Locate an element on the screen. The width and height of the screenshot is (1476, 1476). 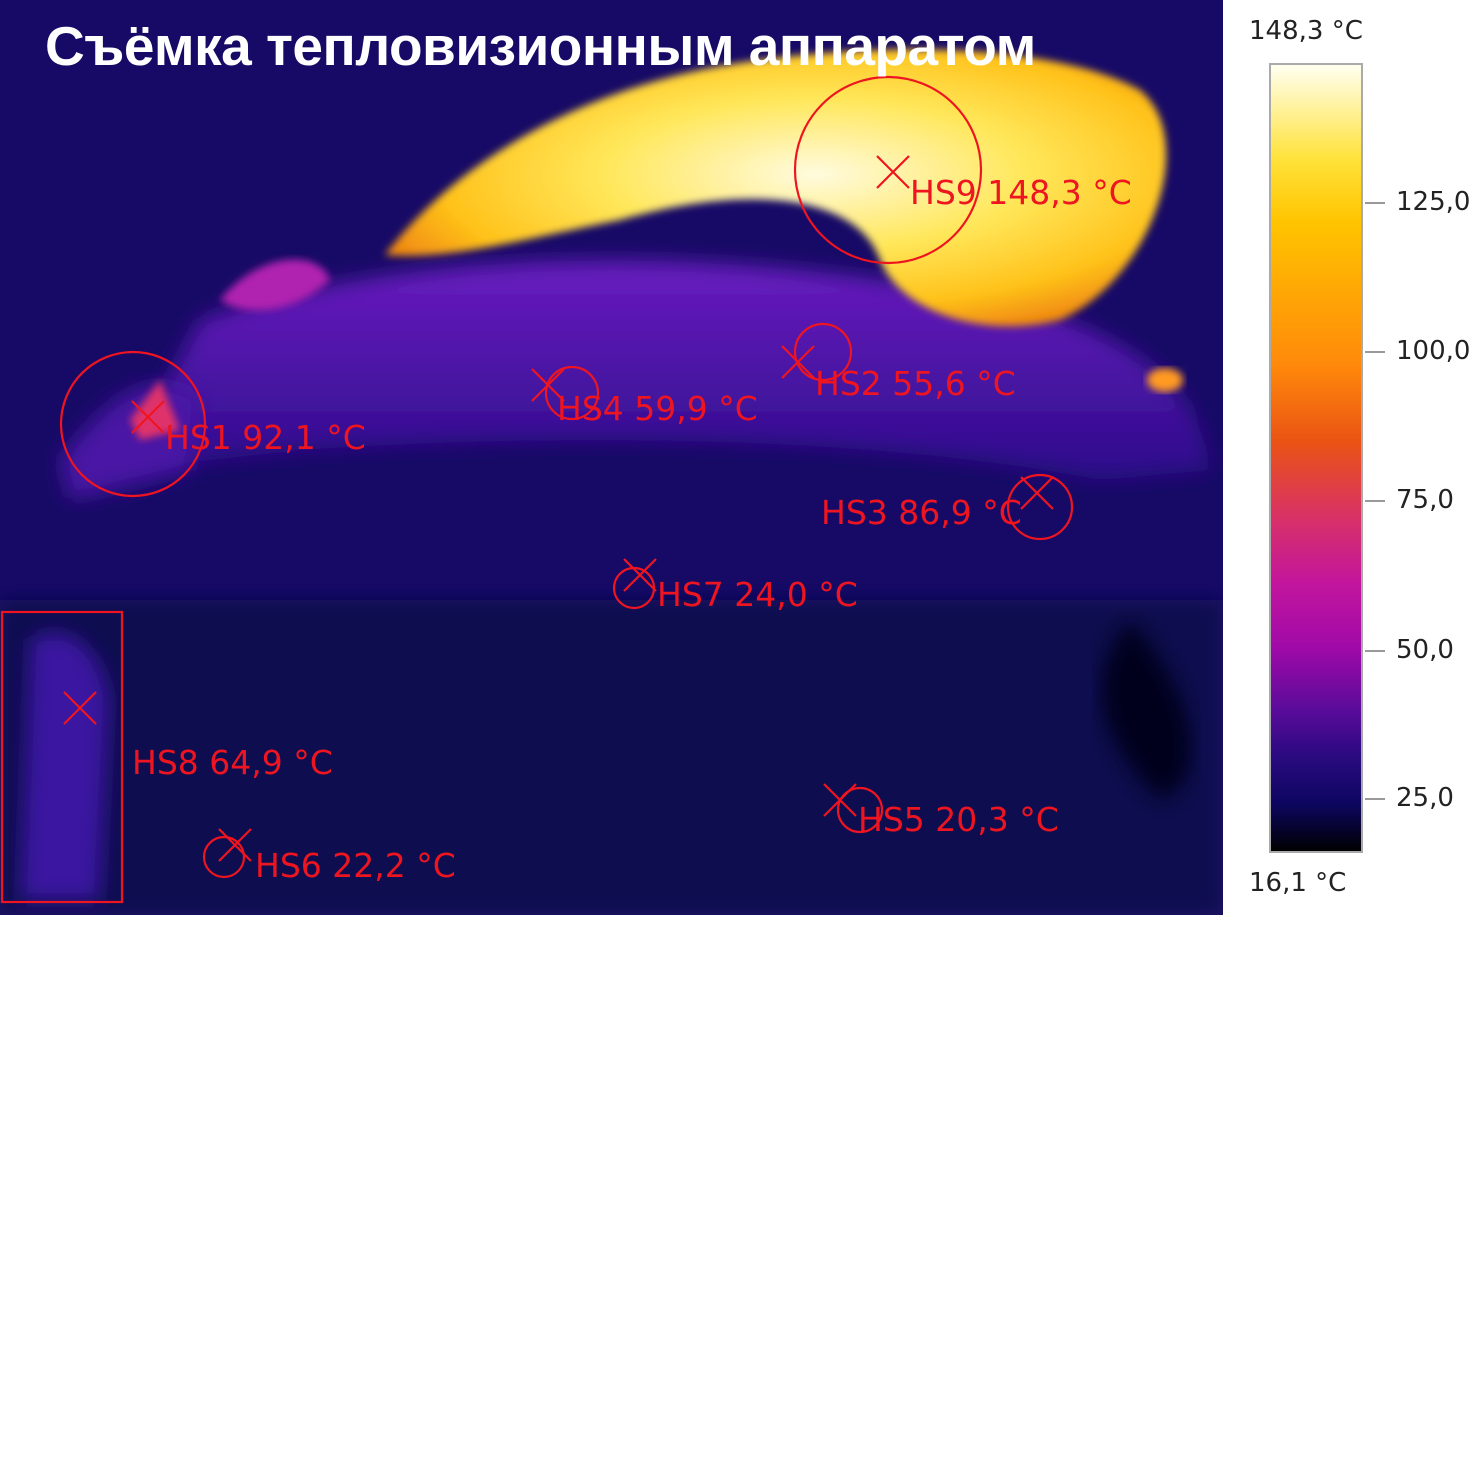
hotspot-label: HS7 24,0 °C is located at coordinates (757, 594).